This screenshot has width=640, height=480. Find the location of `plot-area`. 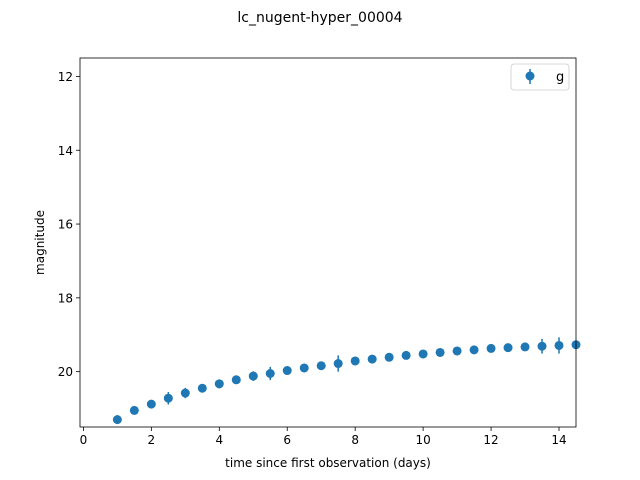

plot-area is located at coordinates (346, 381).